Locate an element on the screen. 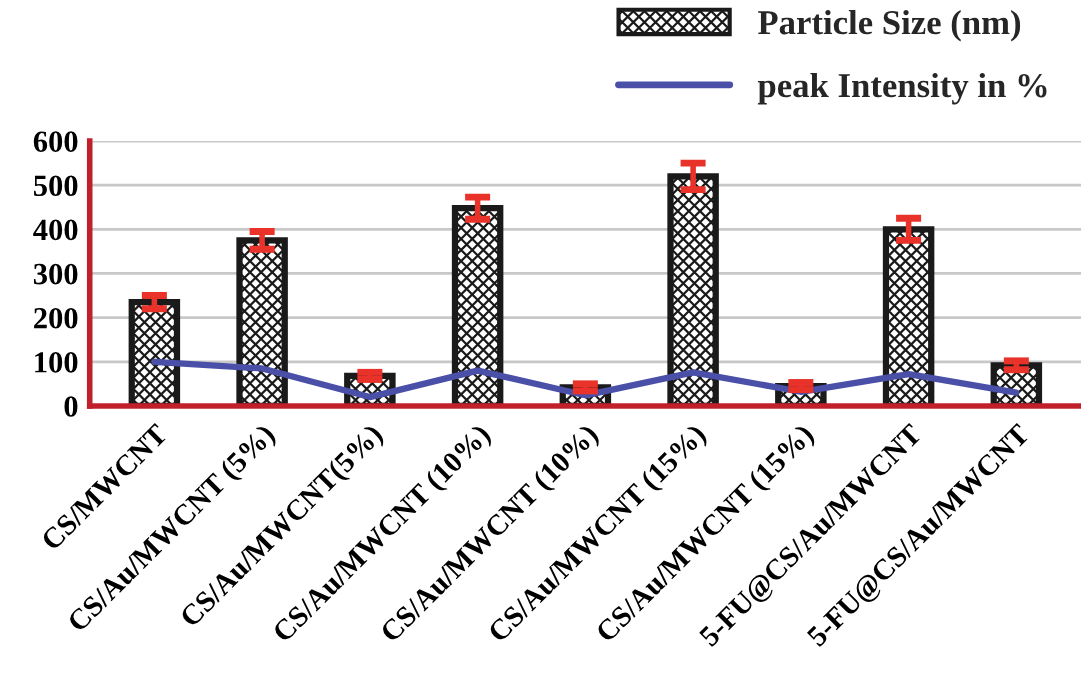 This screenshot has height=688, width=1081. y-tick-label: 100 is located at coordinates (56, 362).